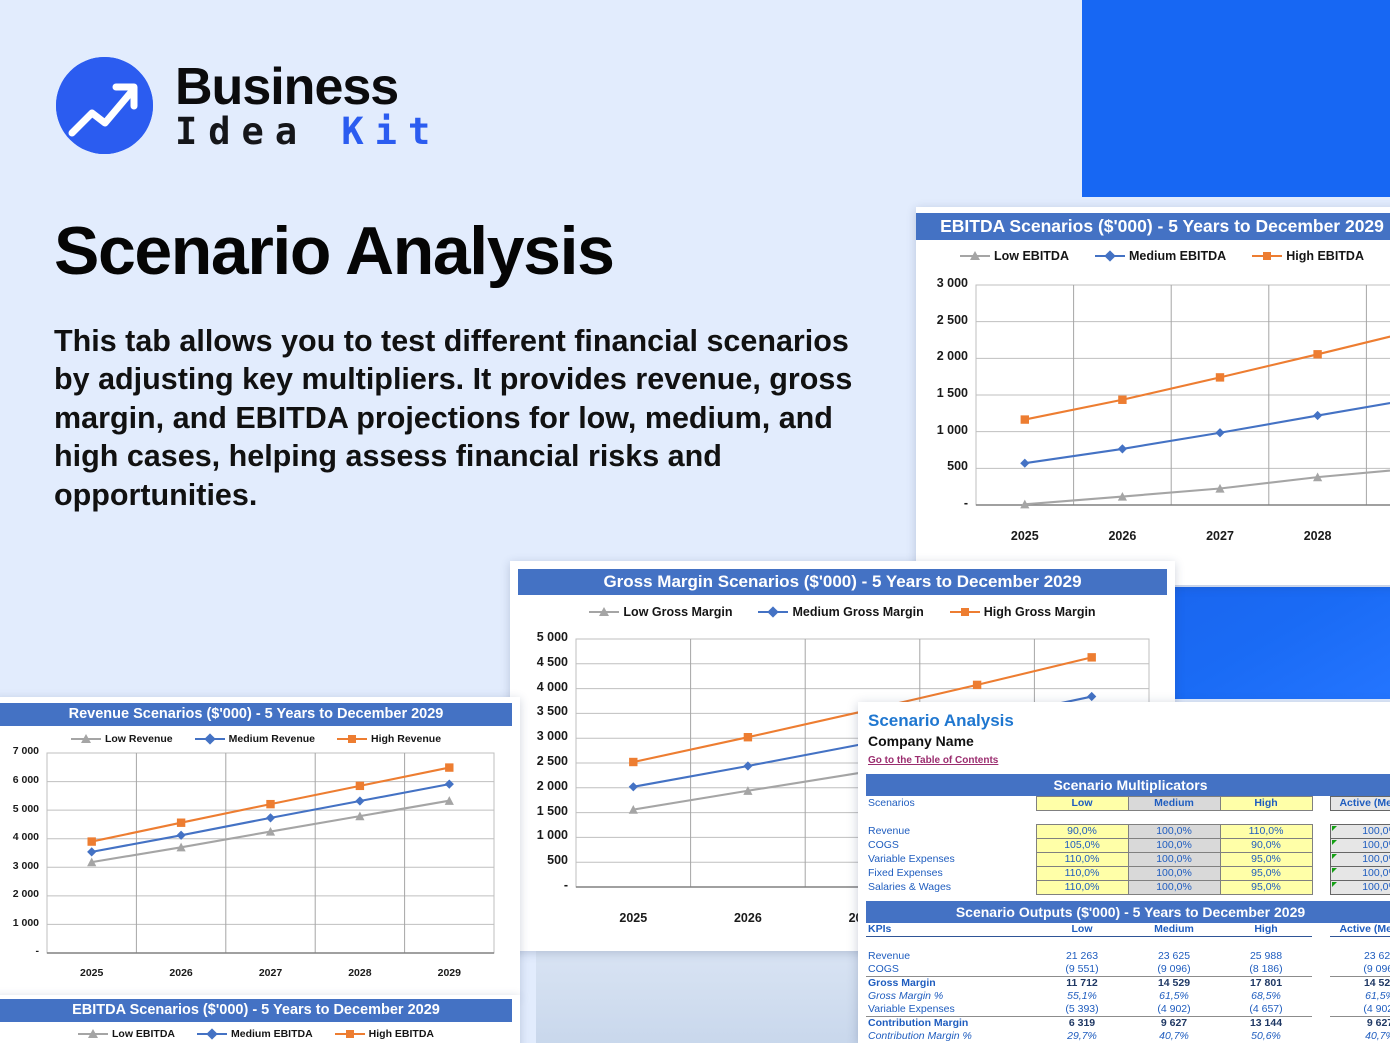  What do you see at coordinates (565, 885) in the screenshot?
I see `y-axis-tick-label: -` at bounding box center [565, 885].